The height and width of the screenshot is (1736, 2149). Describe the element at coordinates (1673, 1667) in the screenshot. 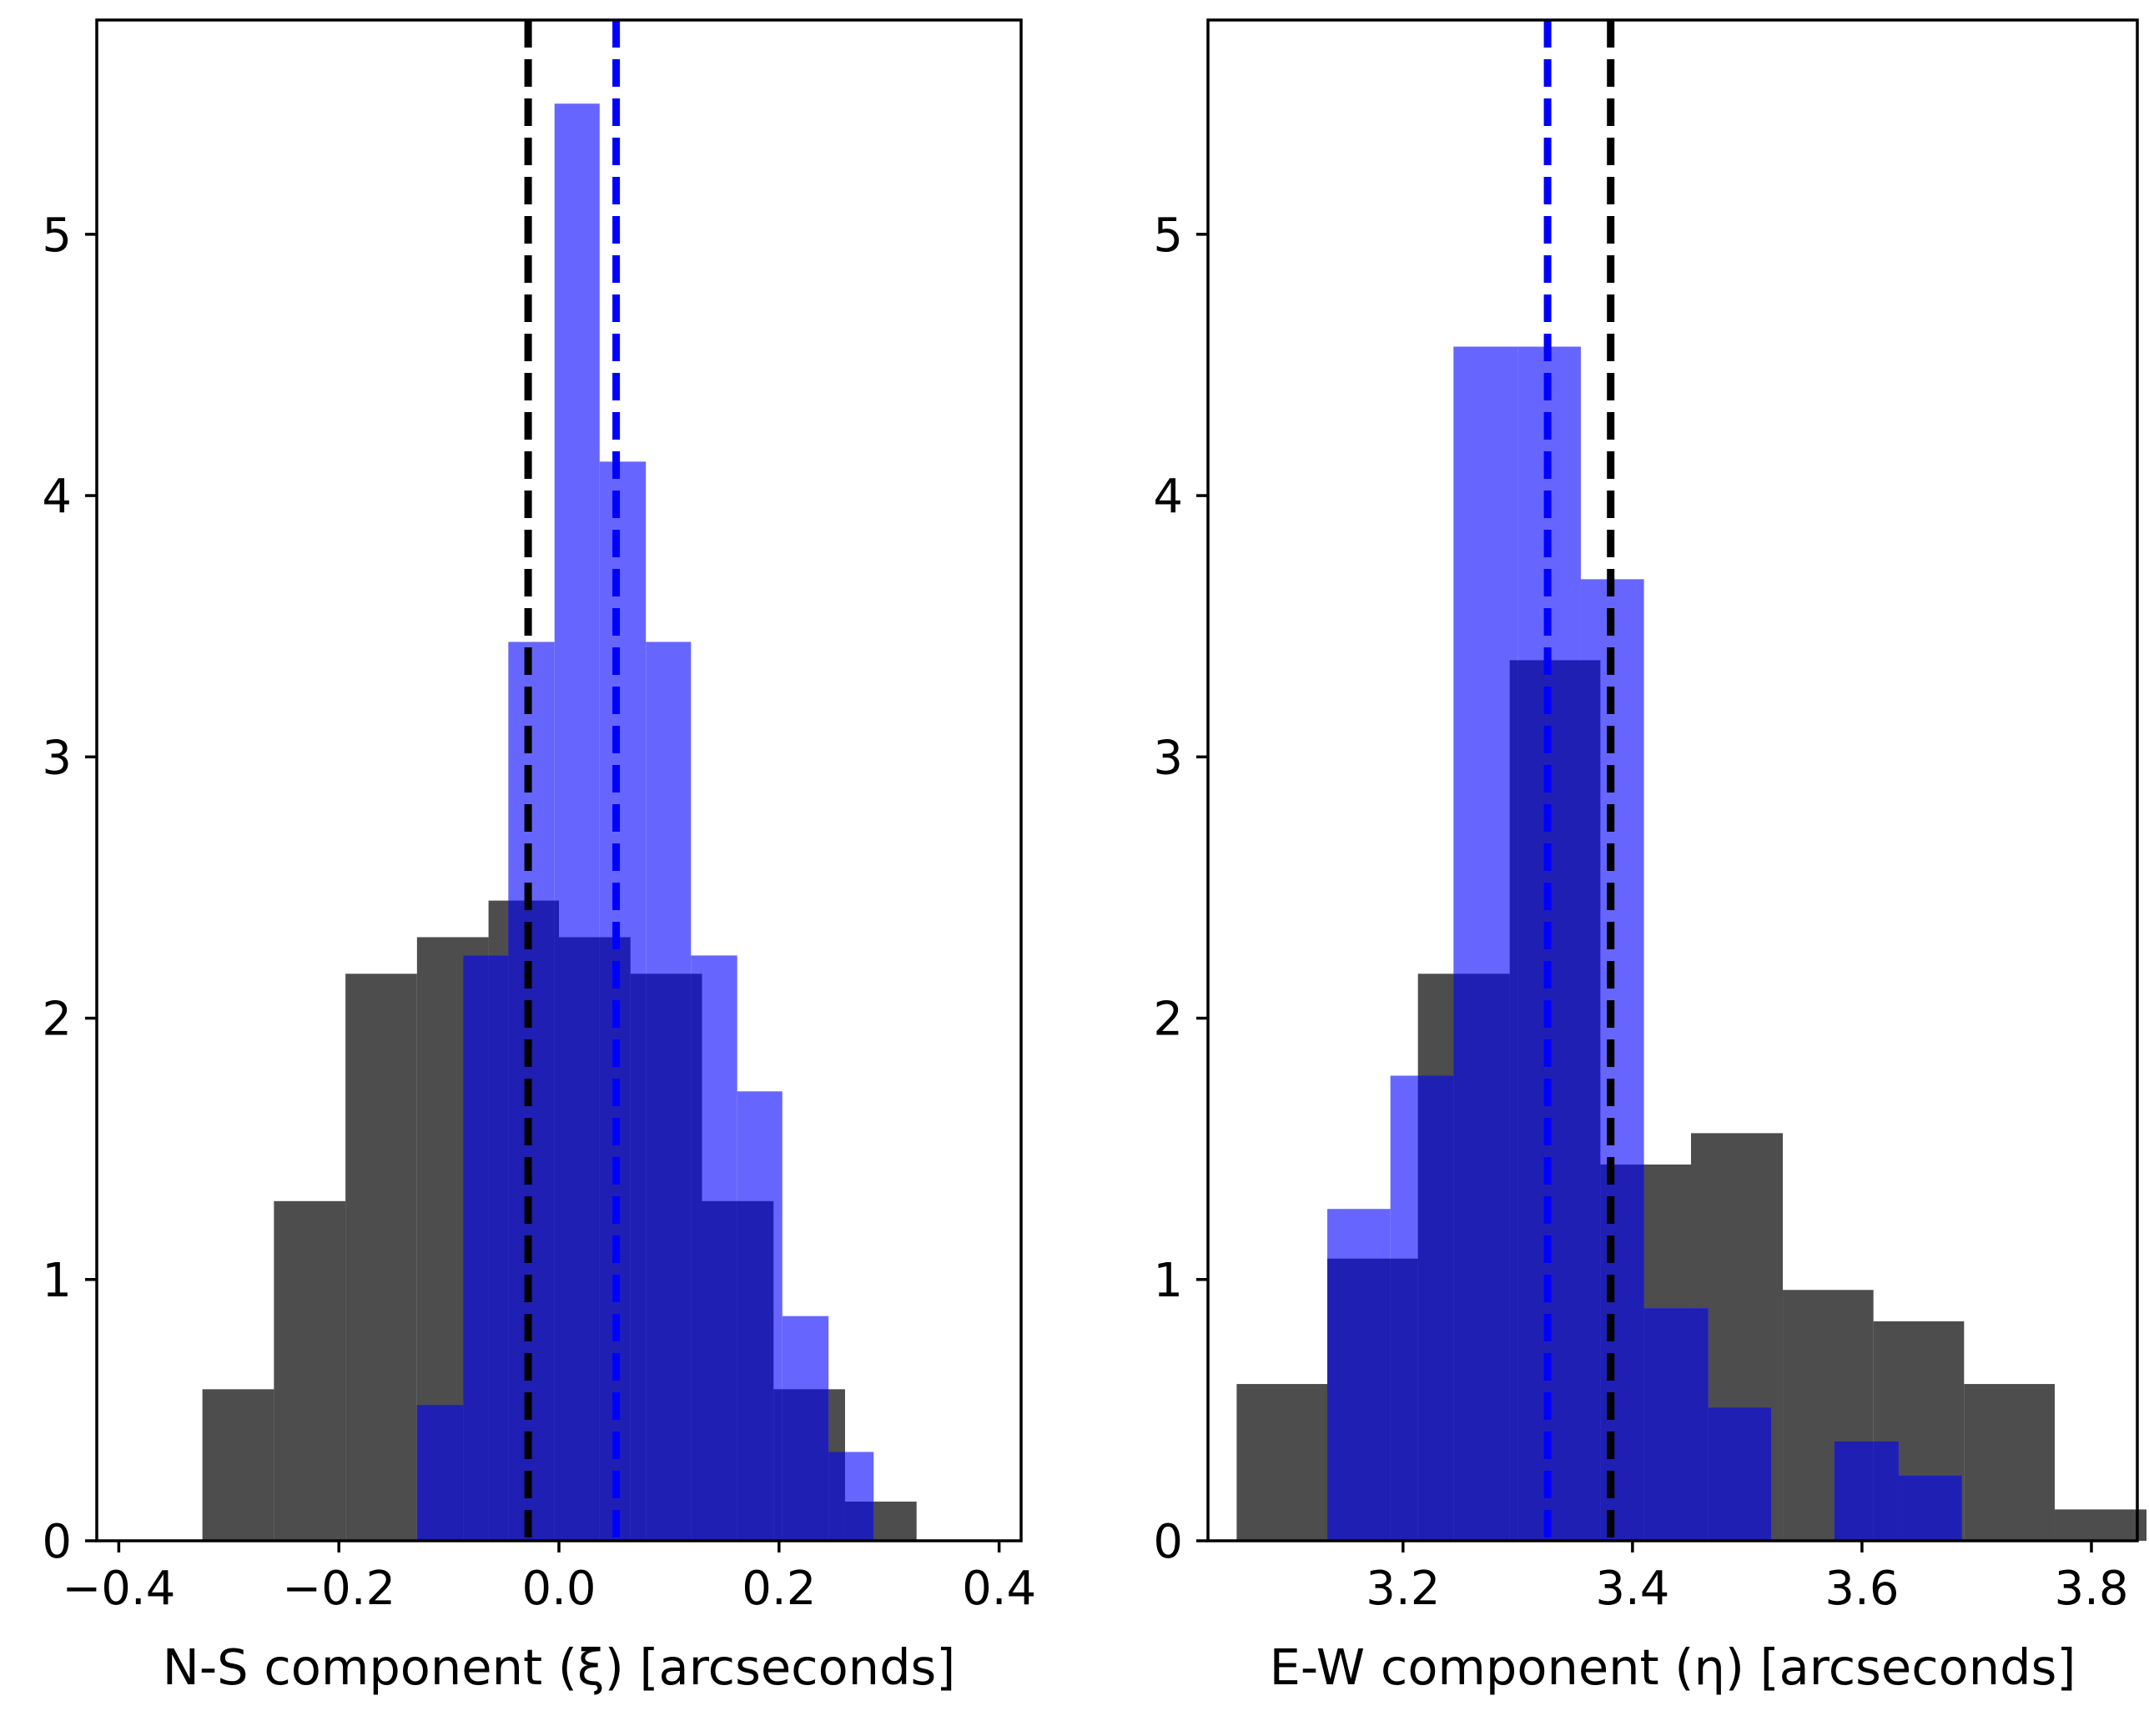

I see `x-axis-label: E-W component (η) [arcseconds]` at that location.